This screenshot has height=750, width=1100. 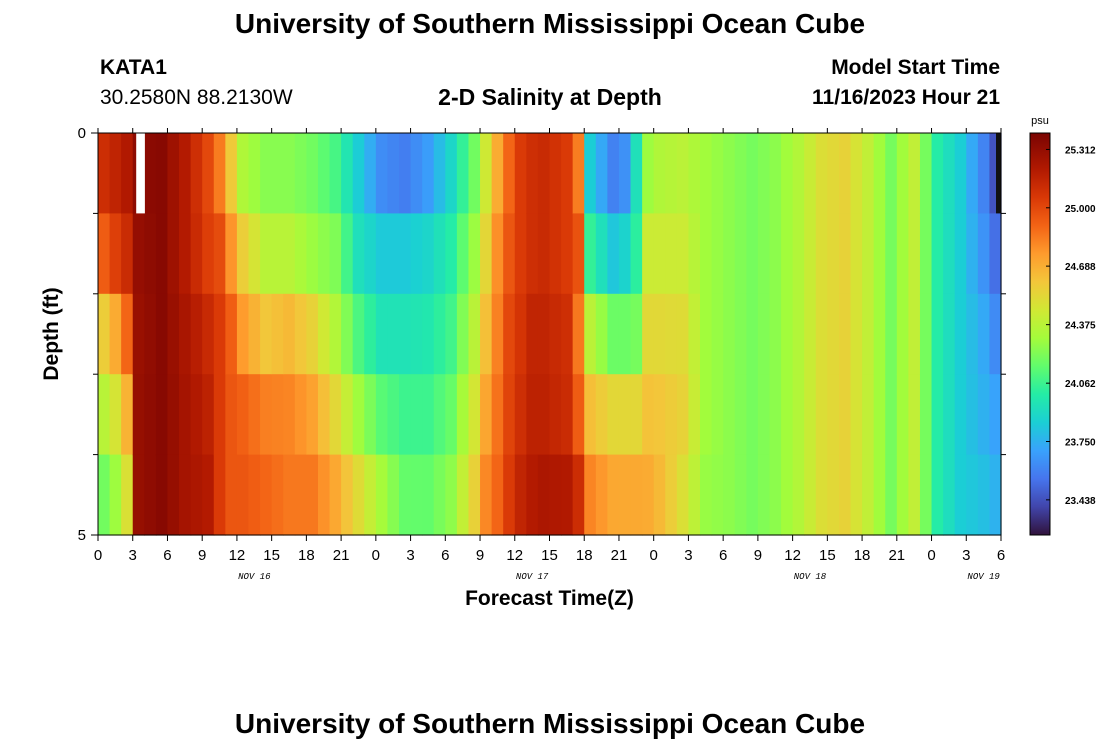 What do you see at coordinates (1080, 443) in the screenshot?
I see `colorbar-tick-label: 23.750` at bounding box center [1080, 443].